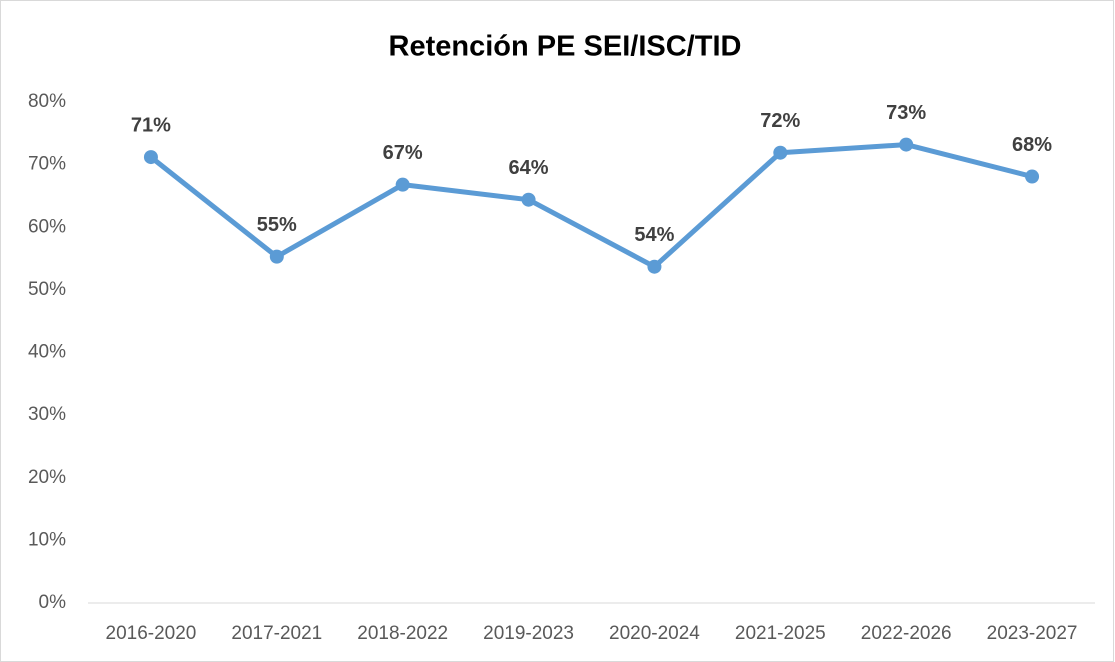  I want to click on x-tick-label: 2023-2027, so click(1032, 633).